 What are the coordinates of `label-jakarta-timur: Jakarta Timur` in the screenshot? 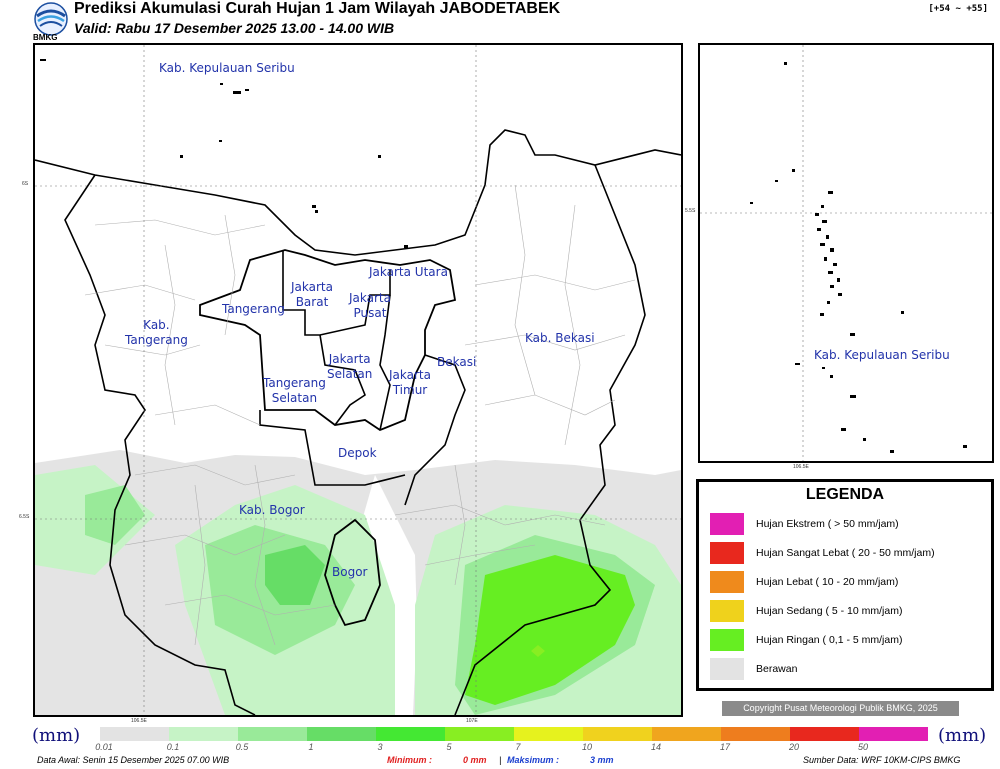 It's located at (410, 382).